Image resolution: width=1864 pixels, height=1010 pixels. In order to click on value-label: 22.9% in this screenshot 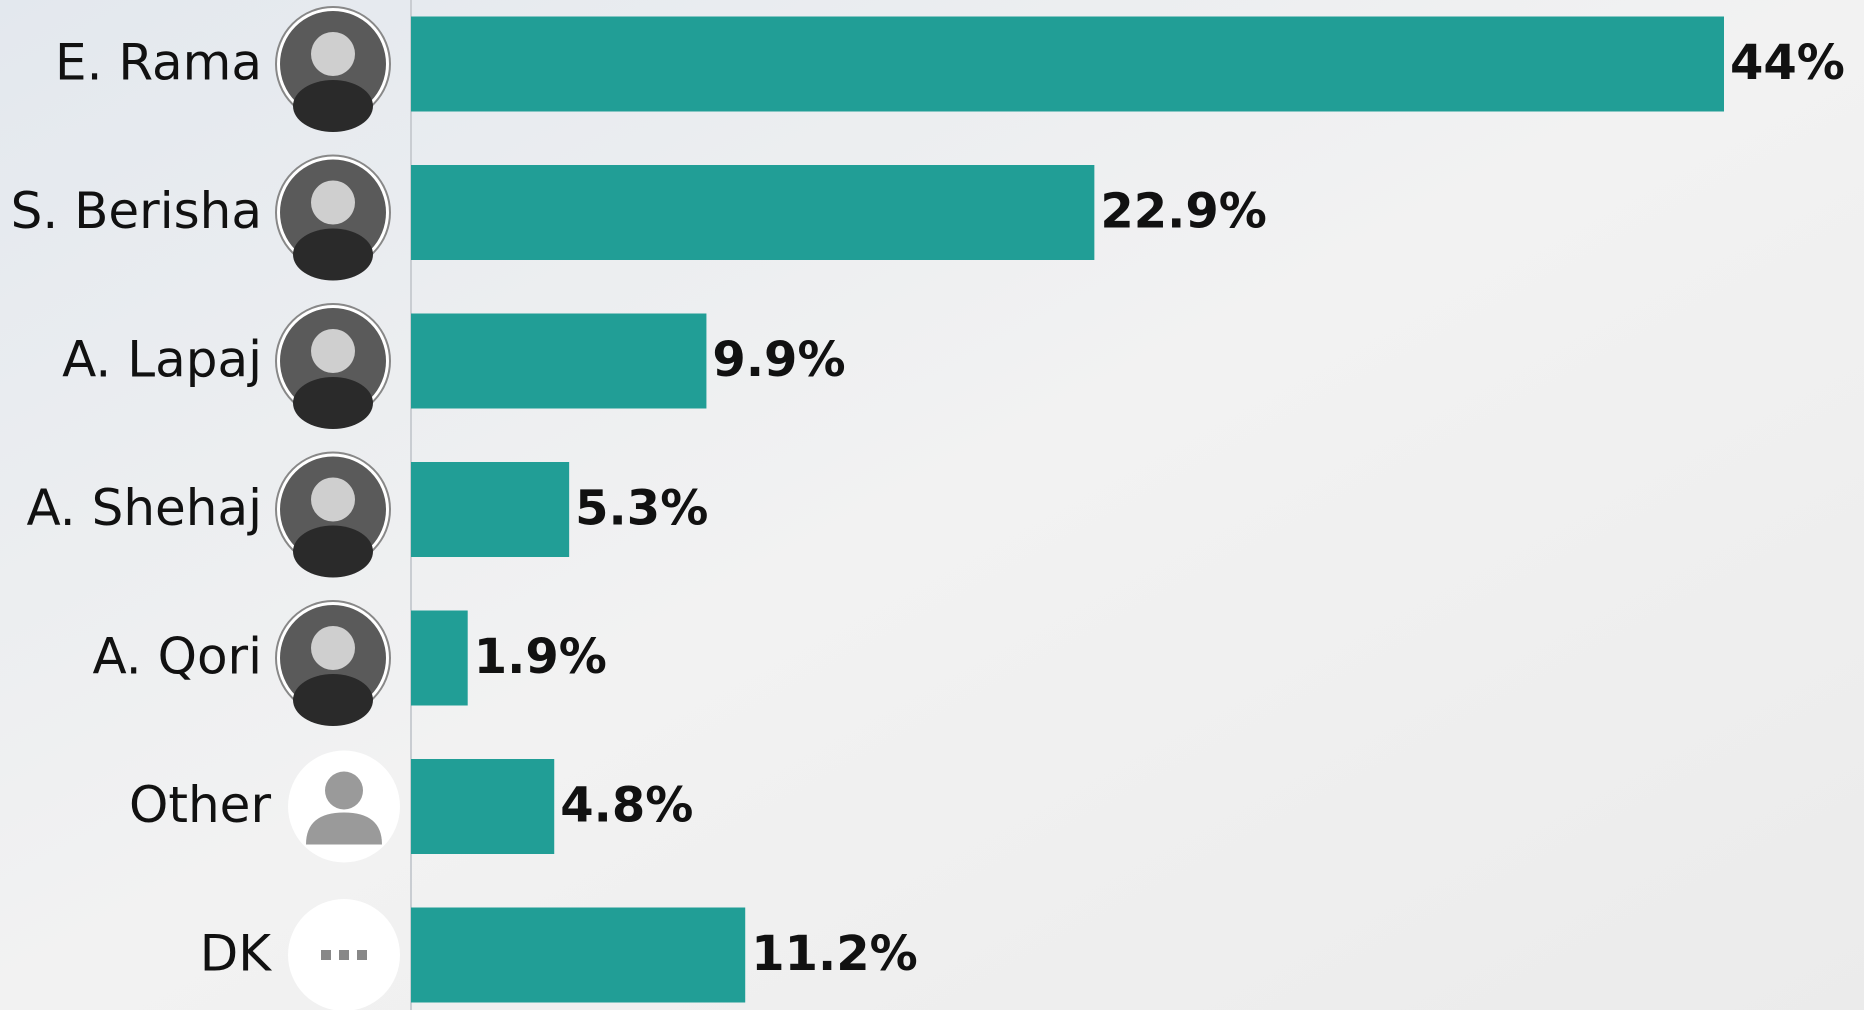, I will do `click(1183, 212)`.